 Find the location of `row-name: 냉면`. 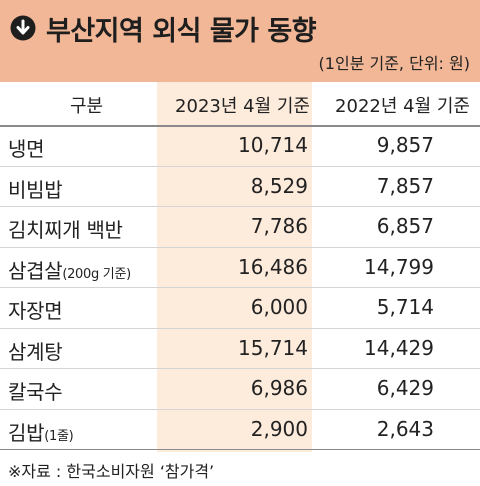

row-name: 냉면 is located at coordinates (26, 149).